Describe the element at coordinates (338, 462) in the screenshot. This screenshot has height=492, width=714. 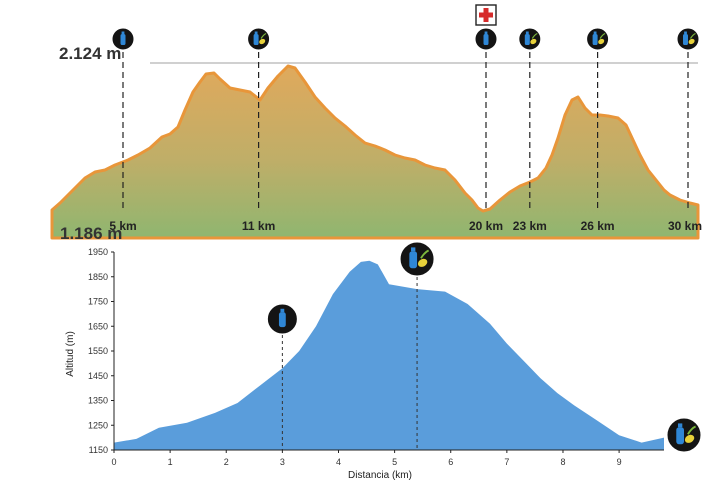
I see `x-tick-label: 4` at that location.